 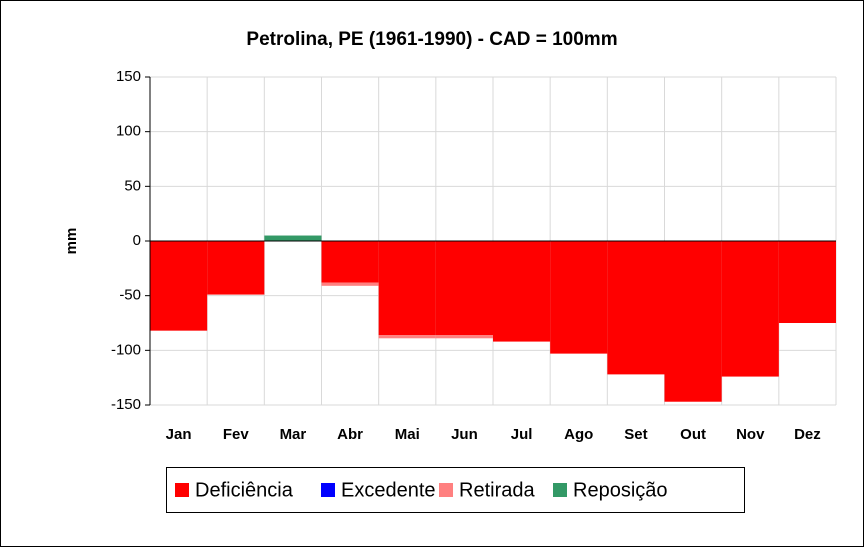 I want to click on legend: Deficiência Excedente Retirada Reposição, so click(x=421, y=490).